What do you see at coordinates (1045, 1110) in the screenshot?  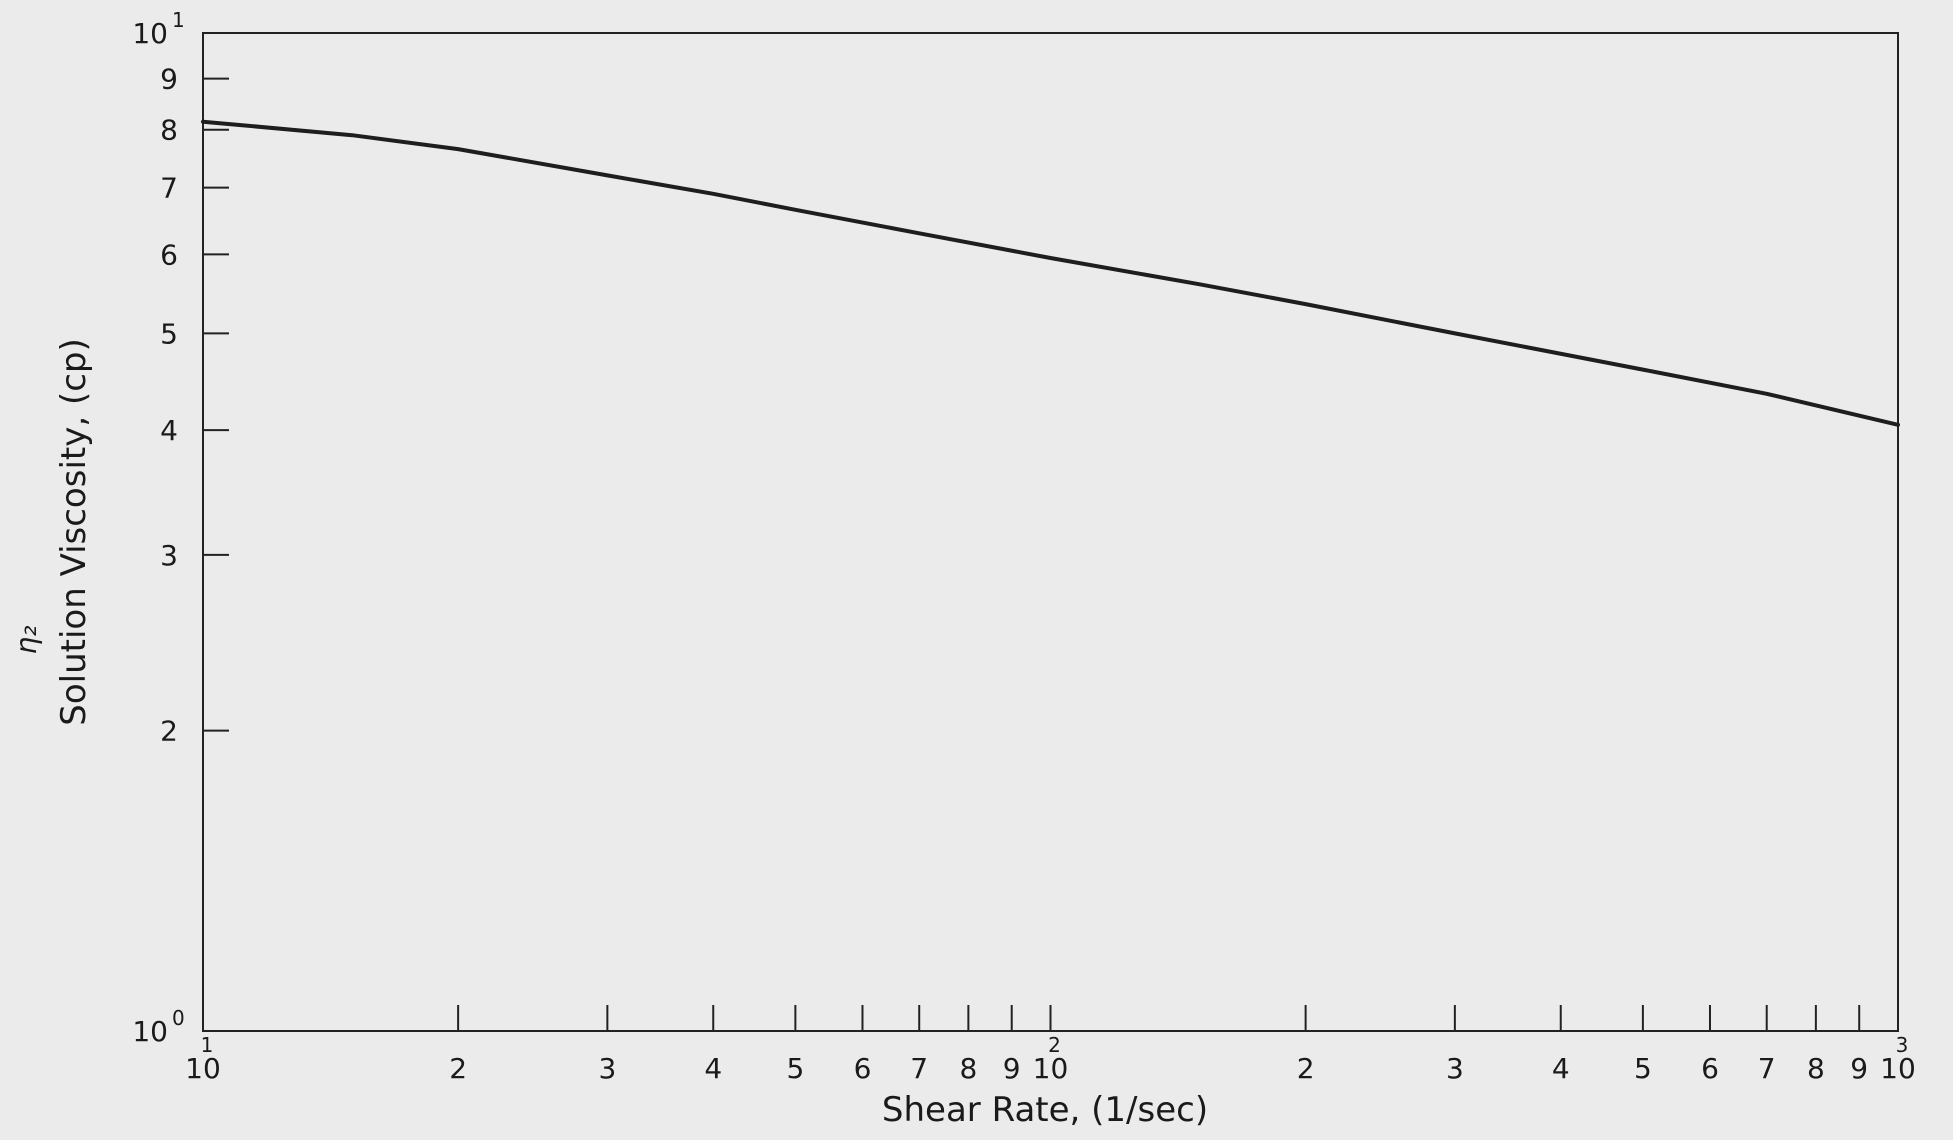 I see `x-axis-label: Shear Rate, (1/sec)` at bounding box center [1045, 1110].